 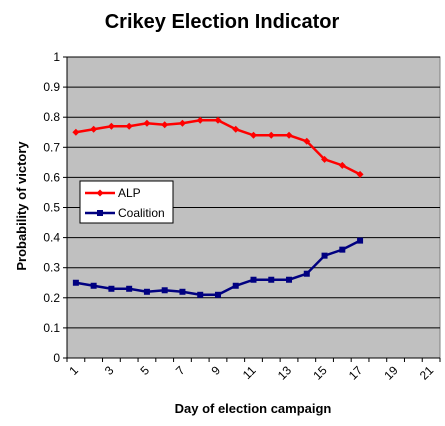 What do you see at coordinates (51, 298) in the screenshot?
I see `y-tick-label: 0.2` at bounding box center [51, 298].